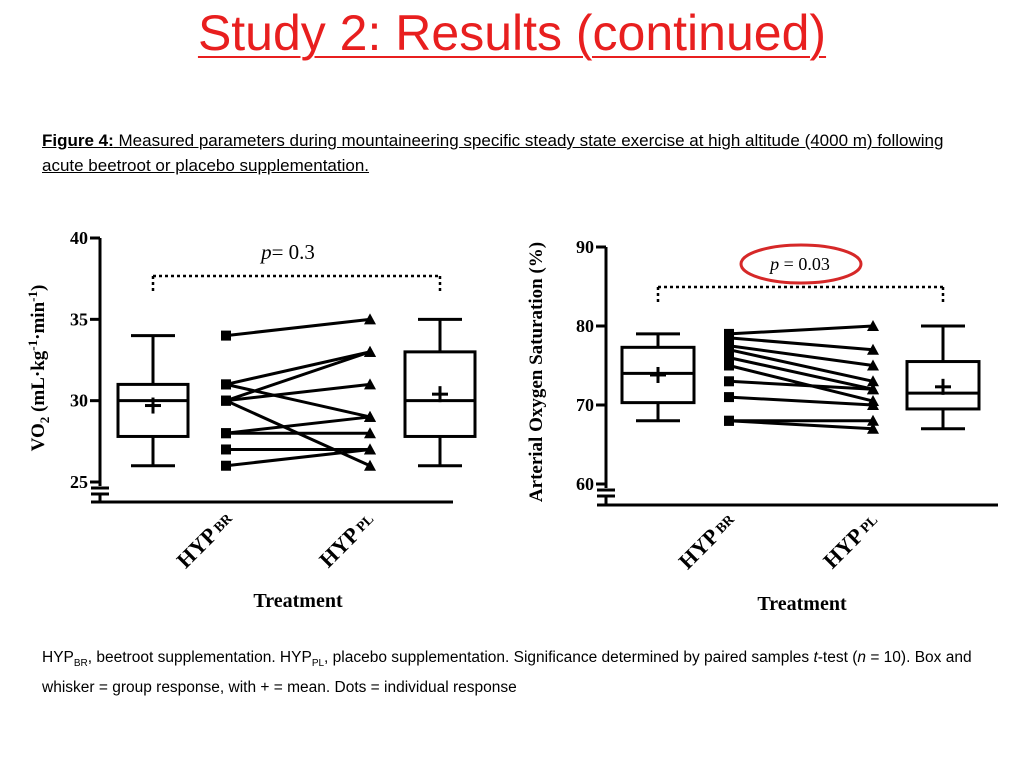  I want to click on spo2-y-axis-title: Arterial Oxygen Saturation (%), so click(536, 372).